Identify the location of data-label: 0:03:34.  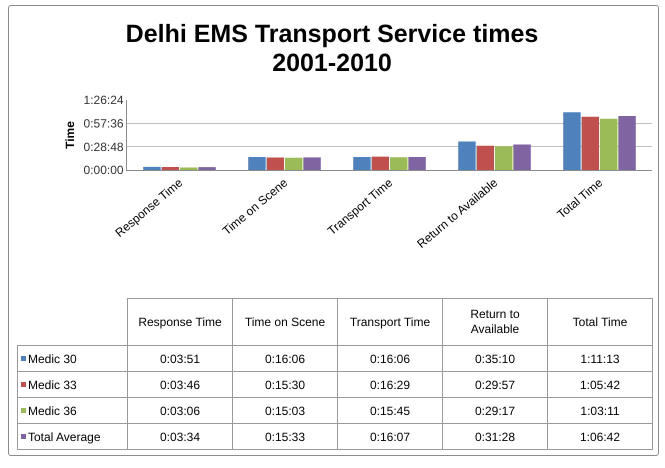
(180, 437).